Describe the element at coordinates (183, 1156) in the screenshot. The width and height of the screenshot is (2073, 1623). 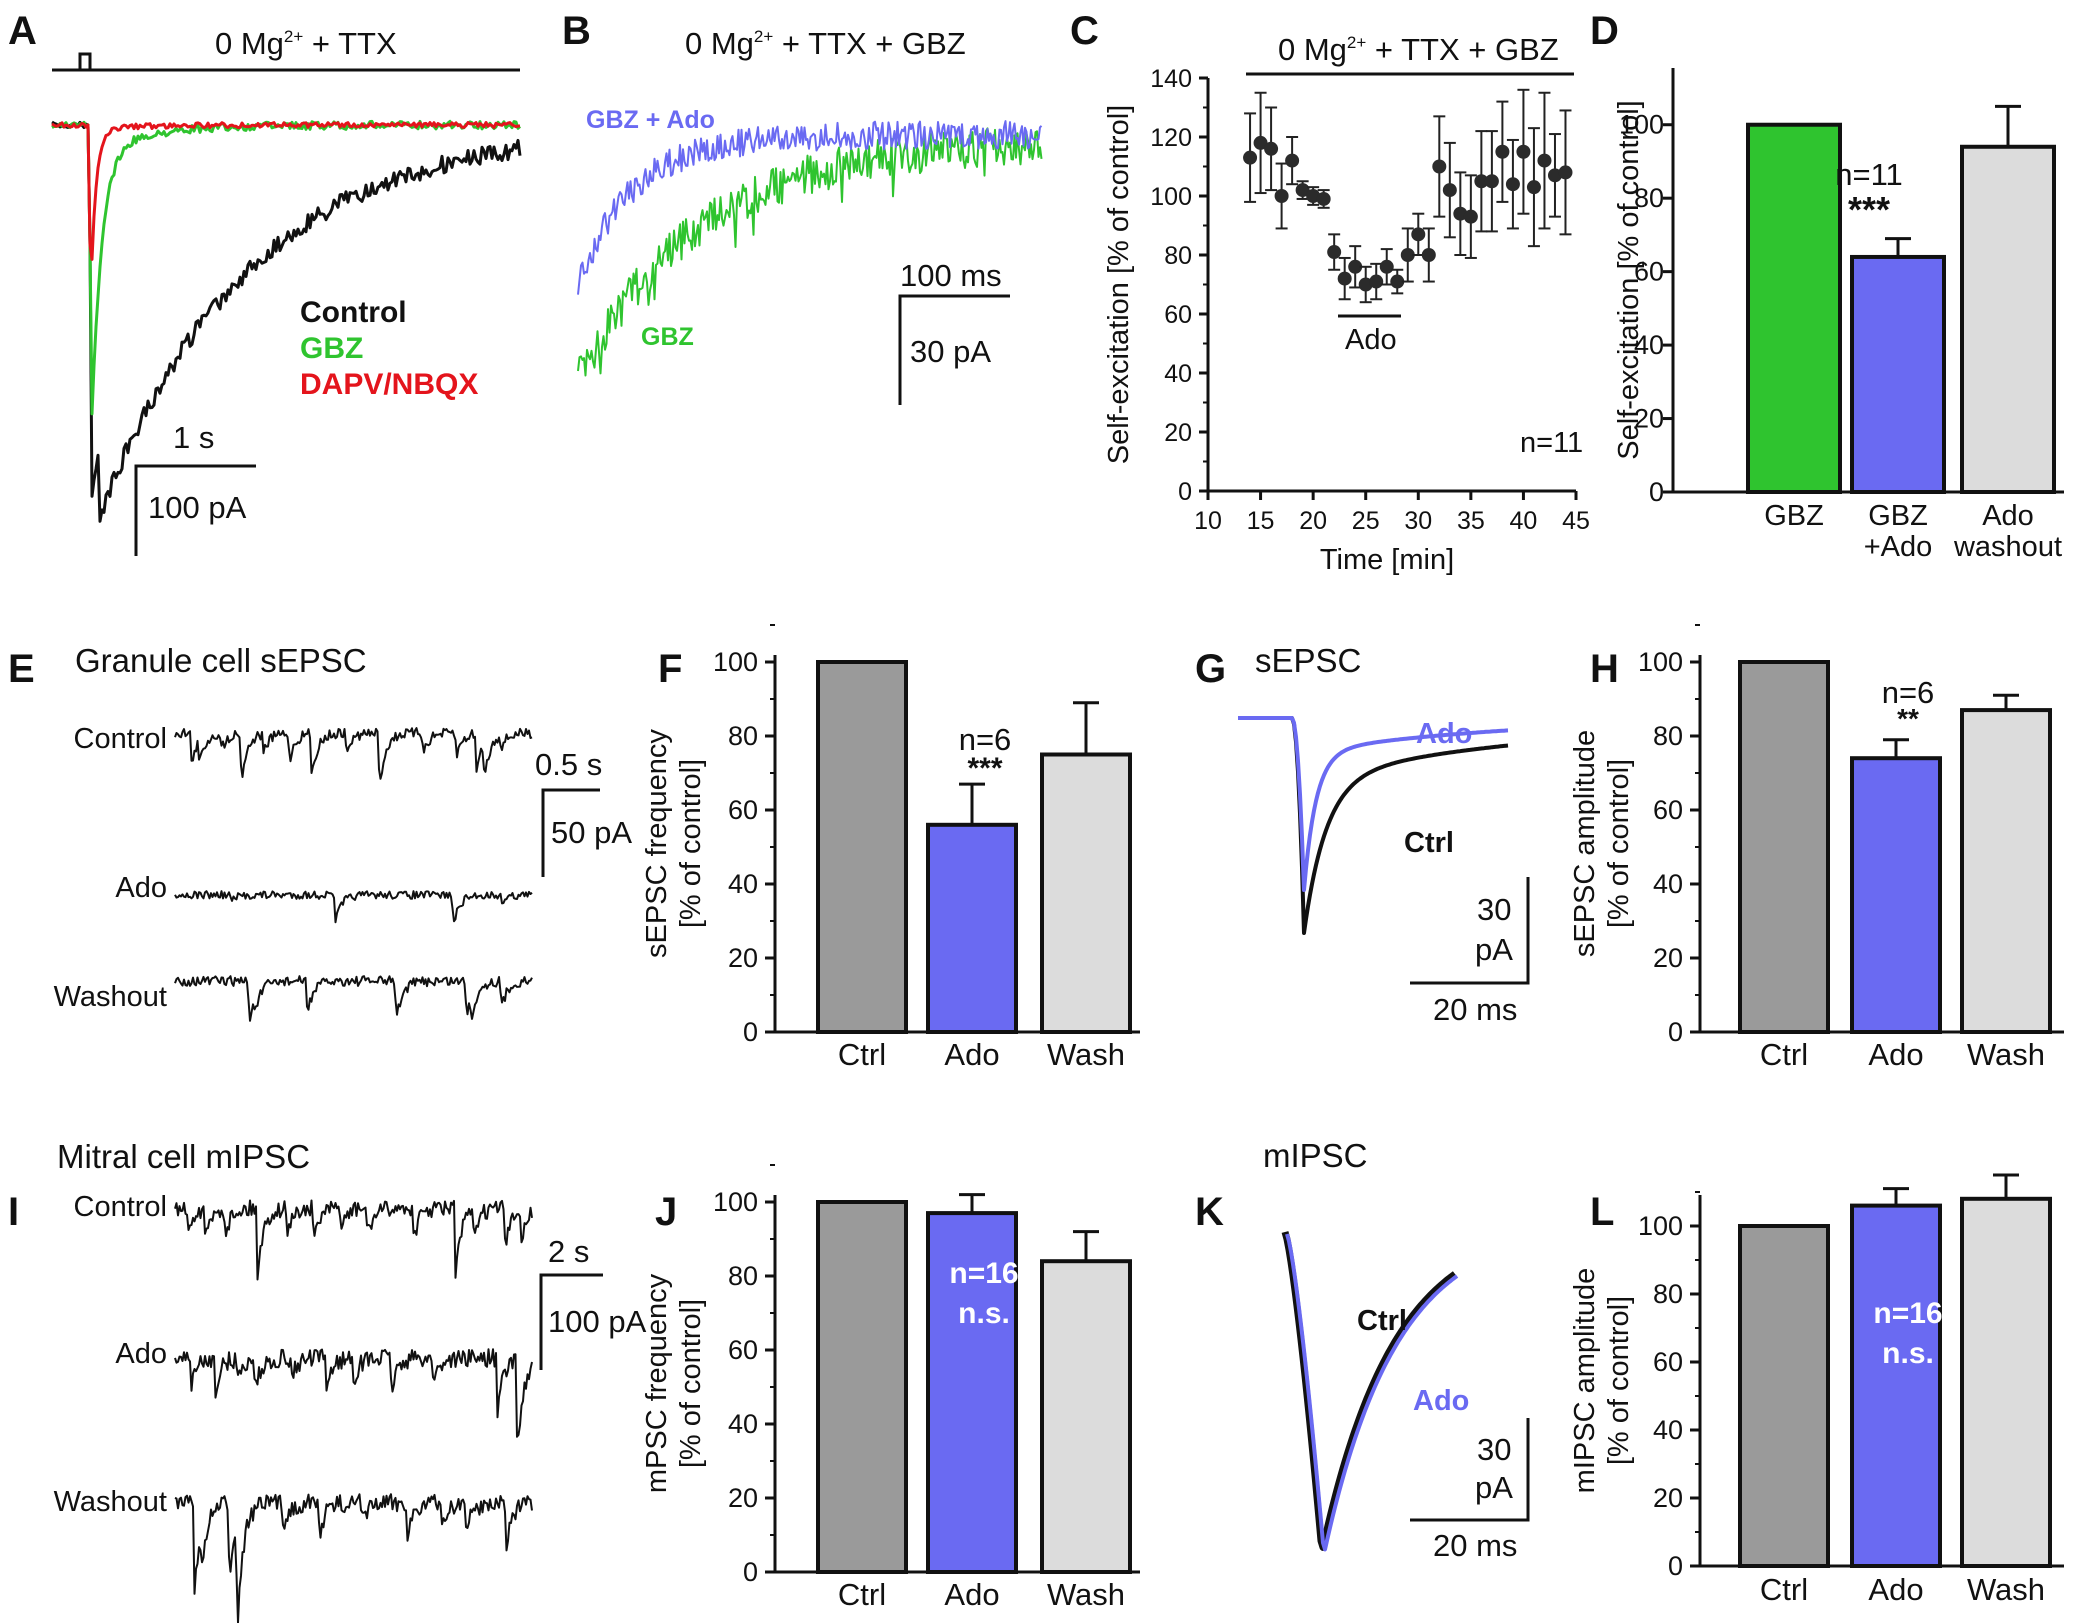
I see `panel-title: Mitral cell mIPSC` at that location.